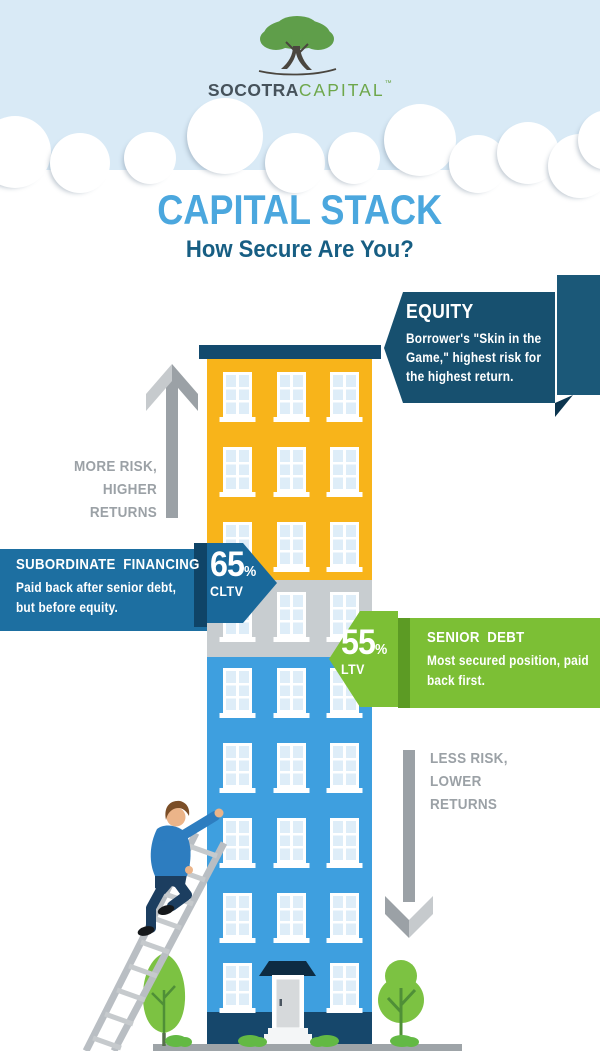 This screenshot has width=600, height=1051. What do you see at coordinates (409, 844) in the screenshot?
I see `less-risk-arrow-icon` at bounding box center [409, 844].